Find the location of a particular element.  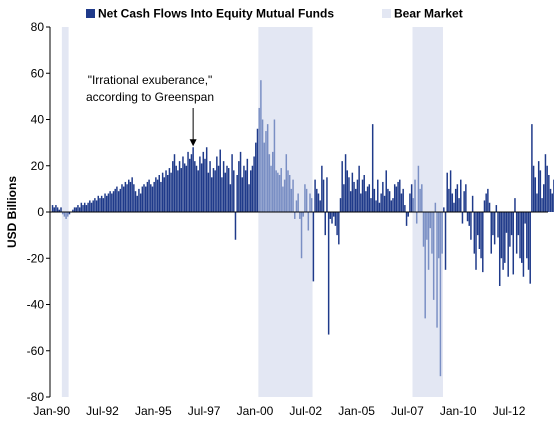

legend-label-flows: Net Cash Flows Into Equity Mutual Funds is located at coordinates (216, 14).